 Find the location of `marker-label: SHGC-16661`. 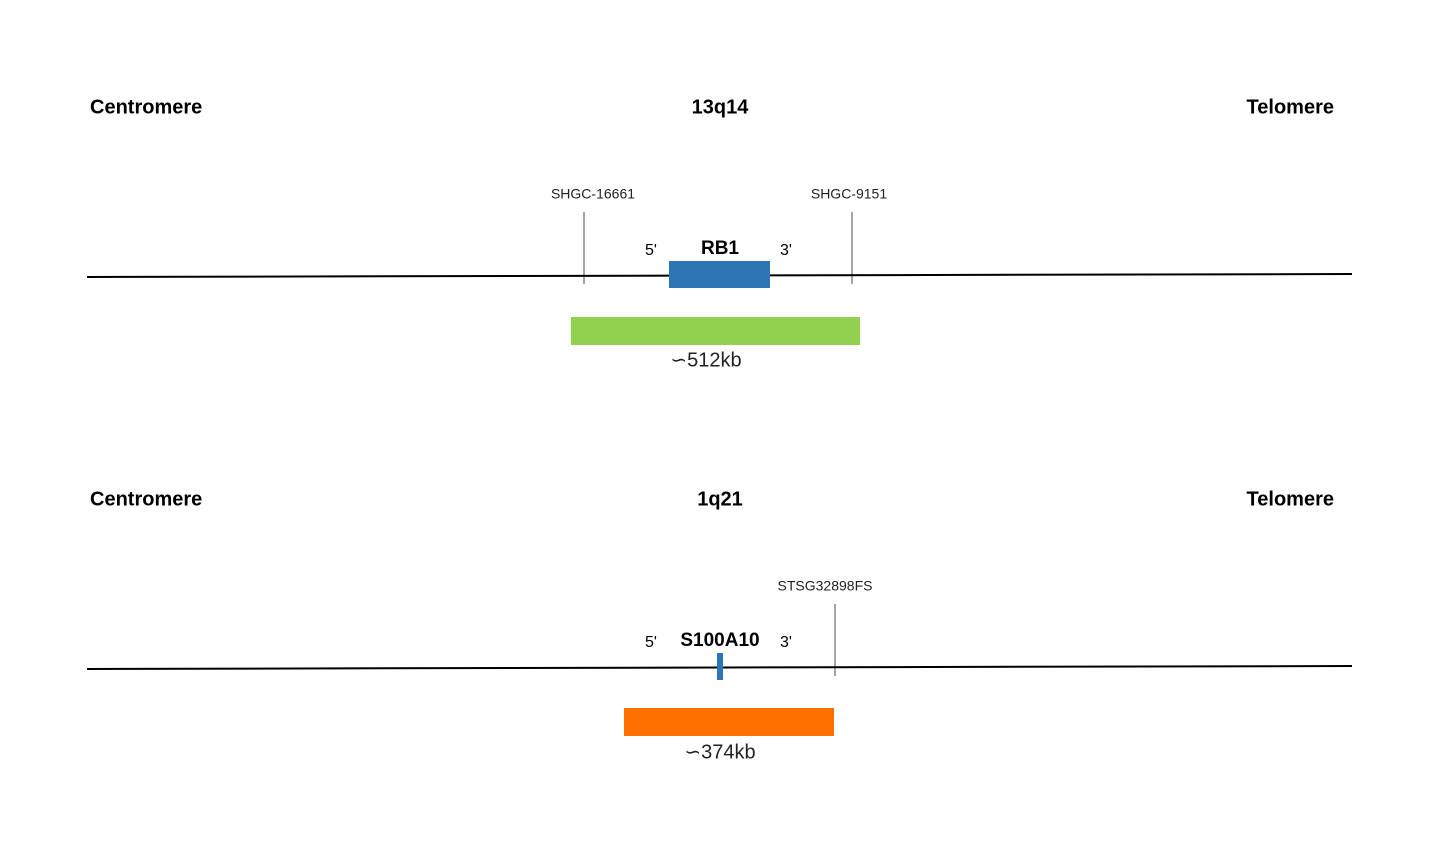

marker-label: SHGC-16661 is located at coordinates (593, 194).